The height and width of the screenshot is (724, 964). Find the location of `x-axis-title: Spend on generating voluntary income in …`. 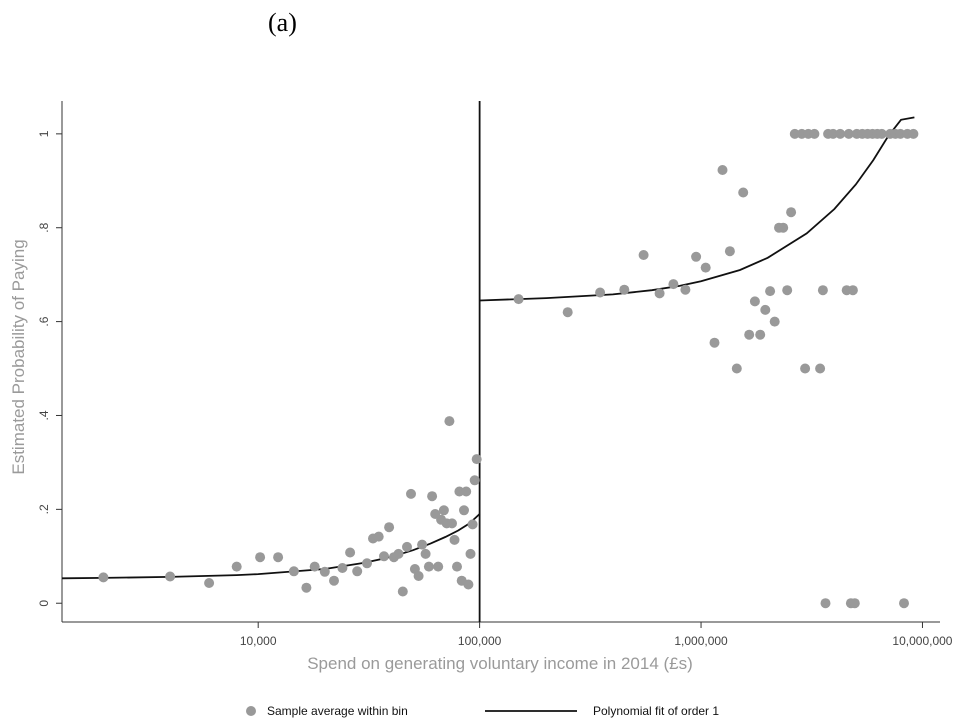

x-axis-title: Spend on generating voluntary income in … is located at coordinates (500, 663).